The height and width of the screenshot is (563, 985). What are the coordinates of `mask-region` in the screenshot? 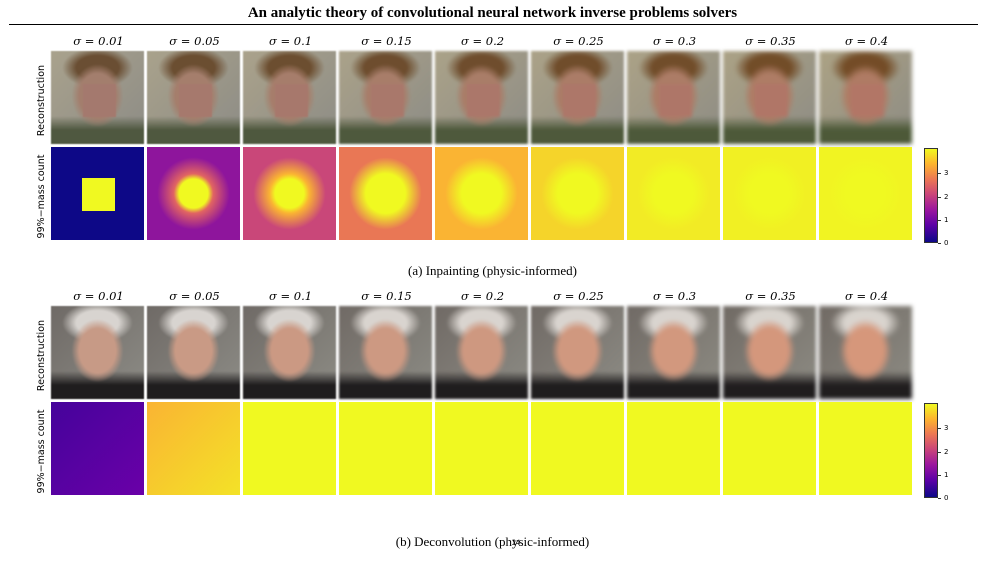 It's located at (98, 194).